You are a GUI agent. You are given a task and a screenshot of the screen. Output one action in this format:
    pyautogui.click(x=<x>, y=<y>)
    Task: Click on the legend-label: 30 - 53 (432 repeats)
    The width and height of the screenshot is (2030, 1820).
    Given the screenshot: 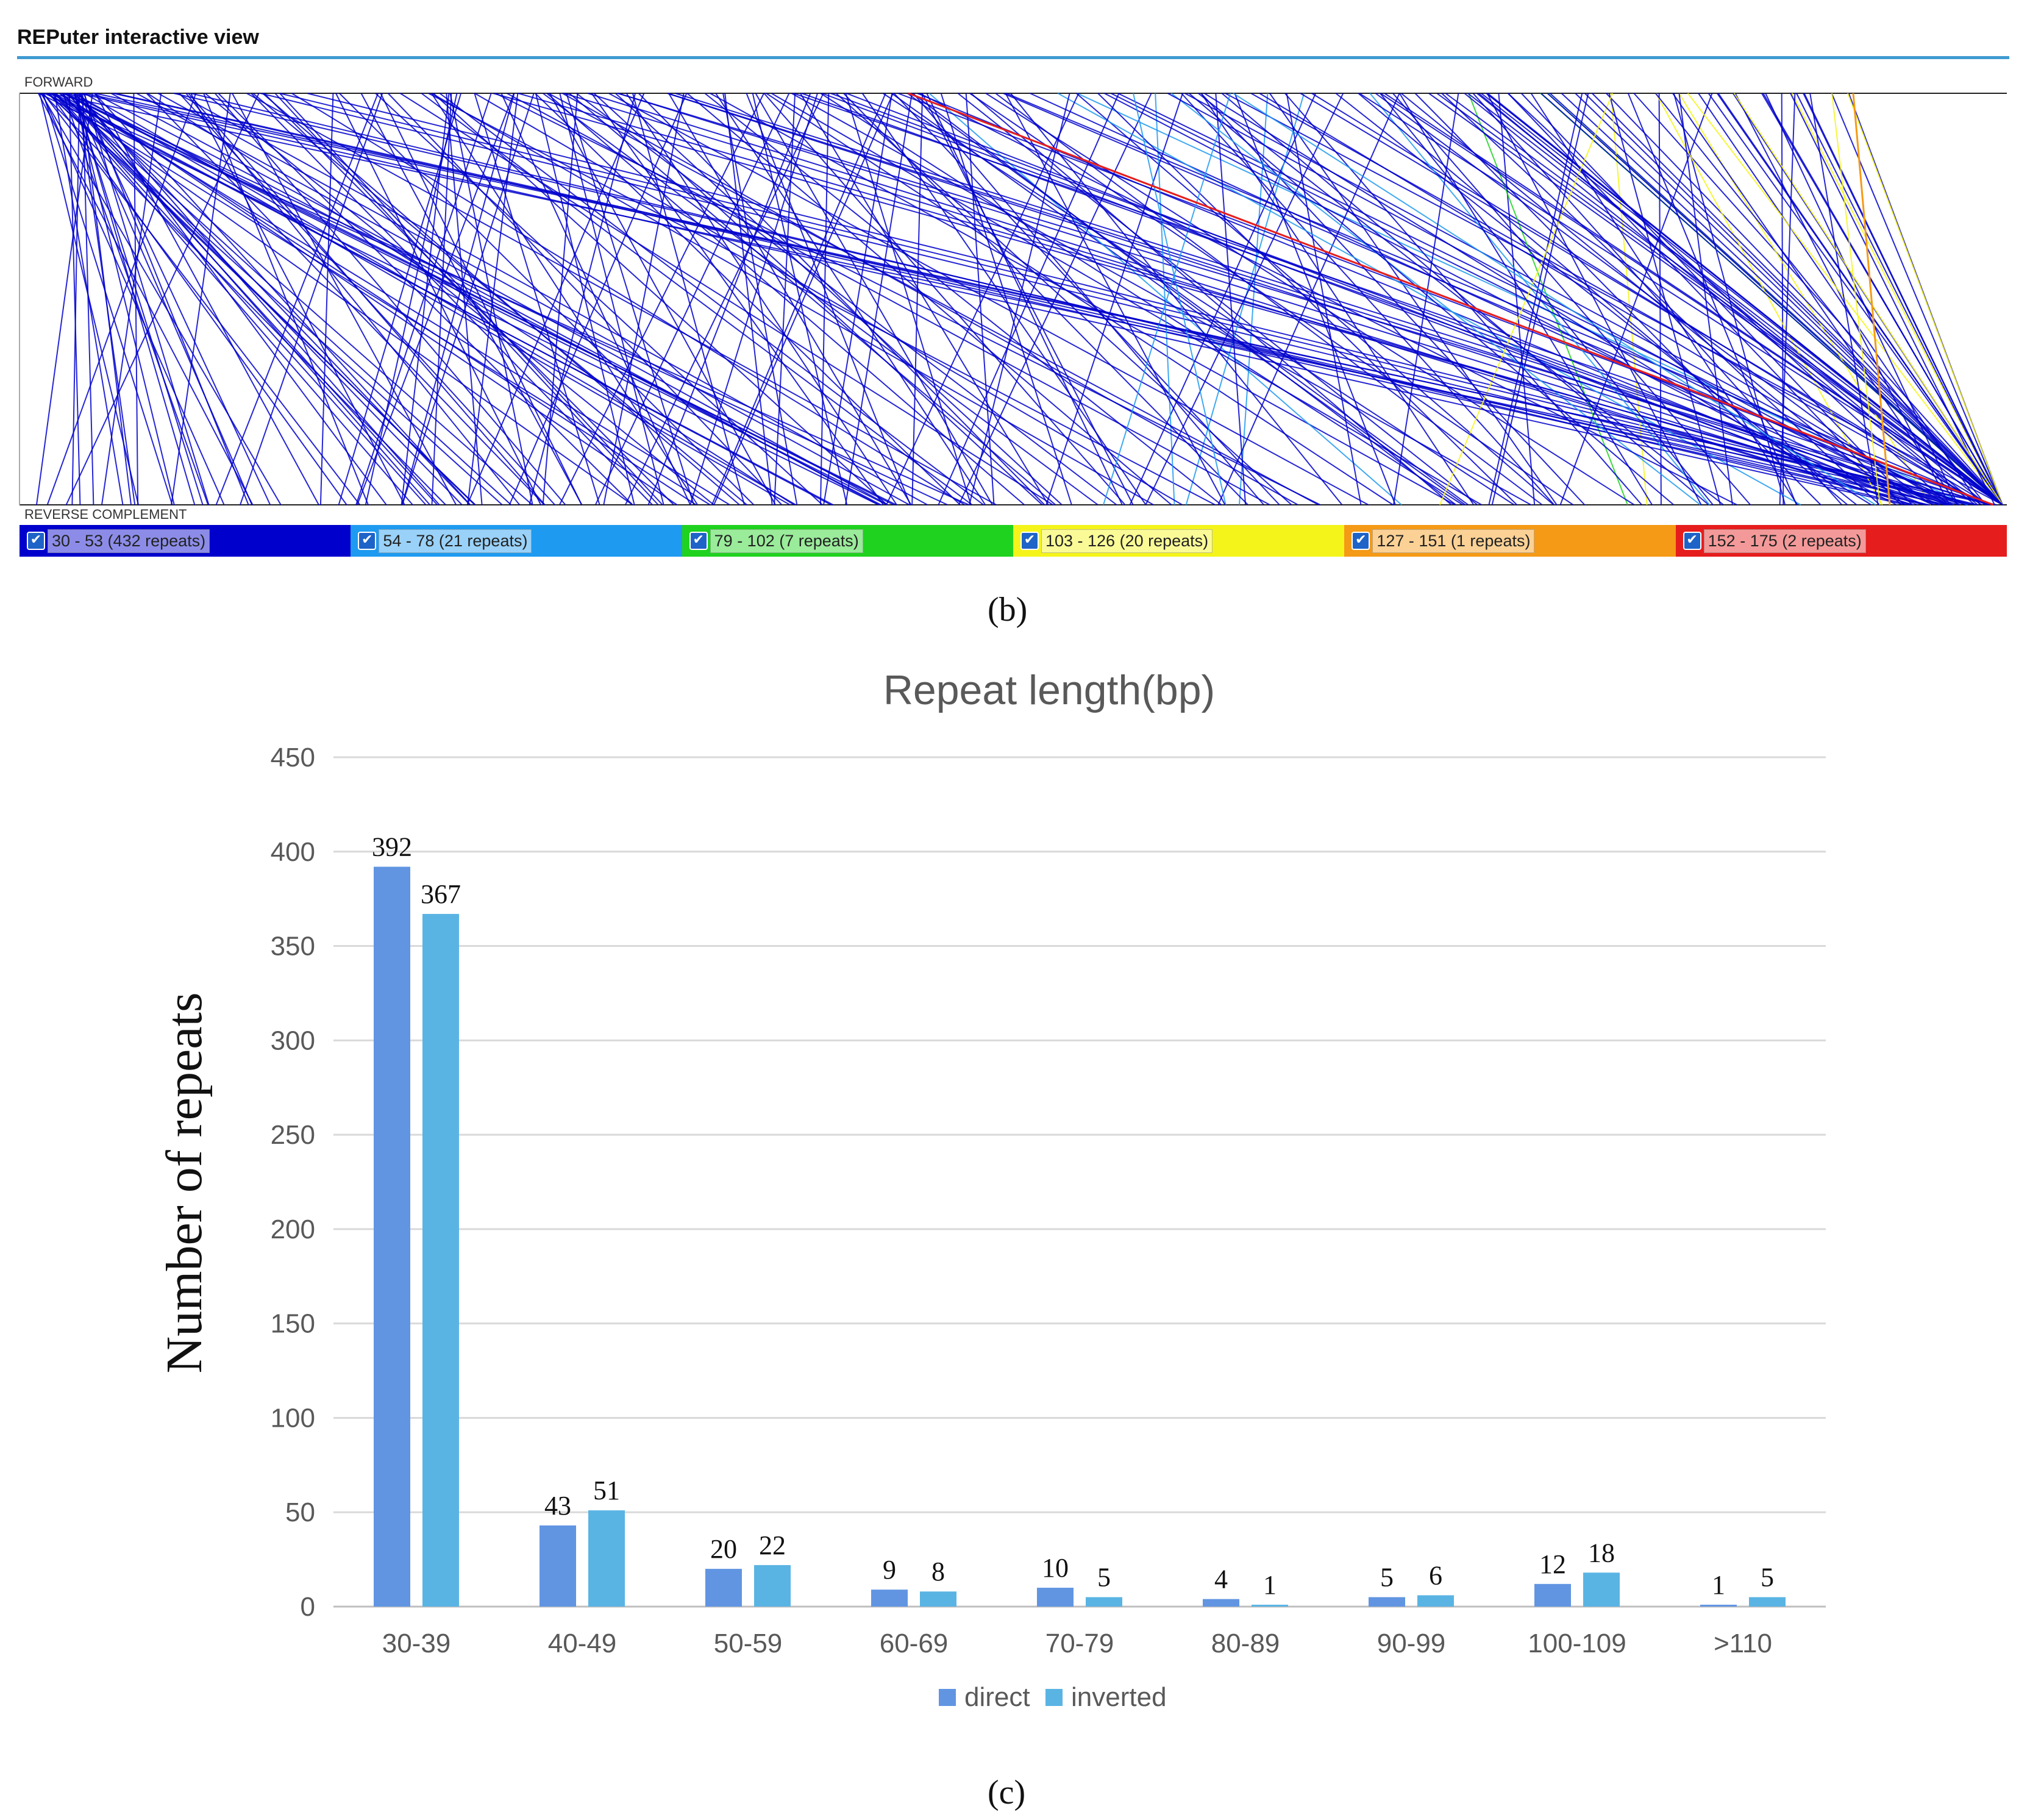 What is the action you would take?
    pyautogui.click(x=129, y=541)
    